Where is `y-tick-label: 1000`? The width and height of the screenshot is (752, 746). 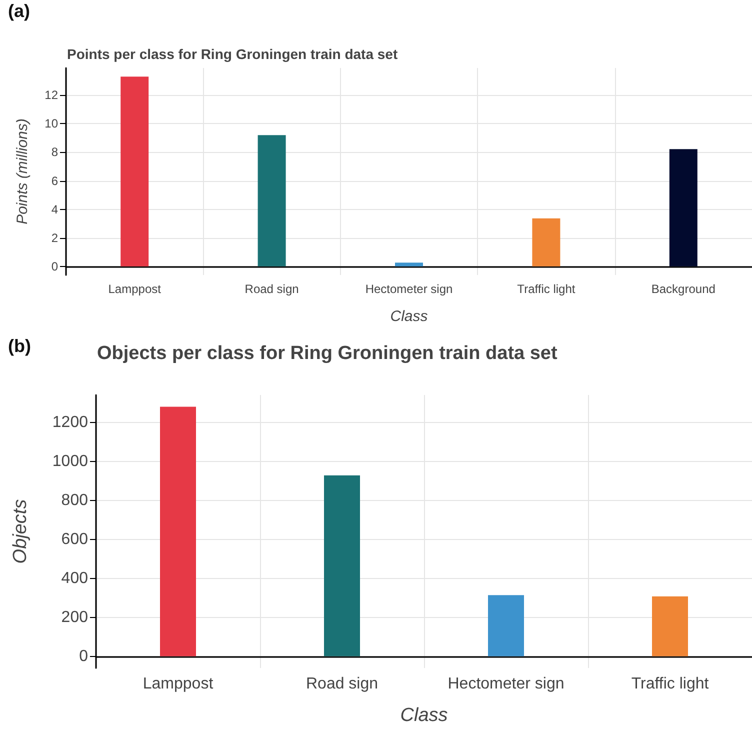 y-tick-label: 1000 is located at coordinates (70, 461).